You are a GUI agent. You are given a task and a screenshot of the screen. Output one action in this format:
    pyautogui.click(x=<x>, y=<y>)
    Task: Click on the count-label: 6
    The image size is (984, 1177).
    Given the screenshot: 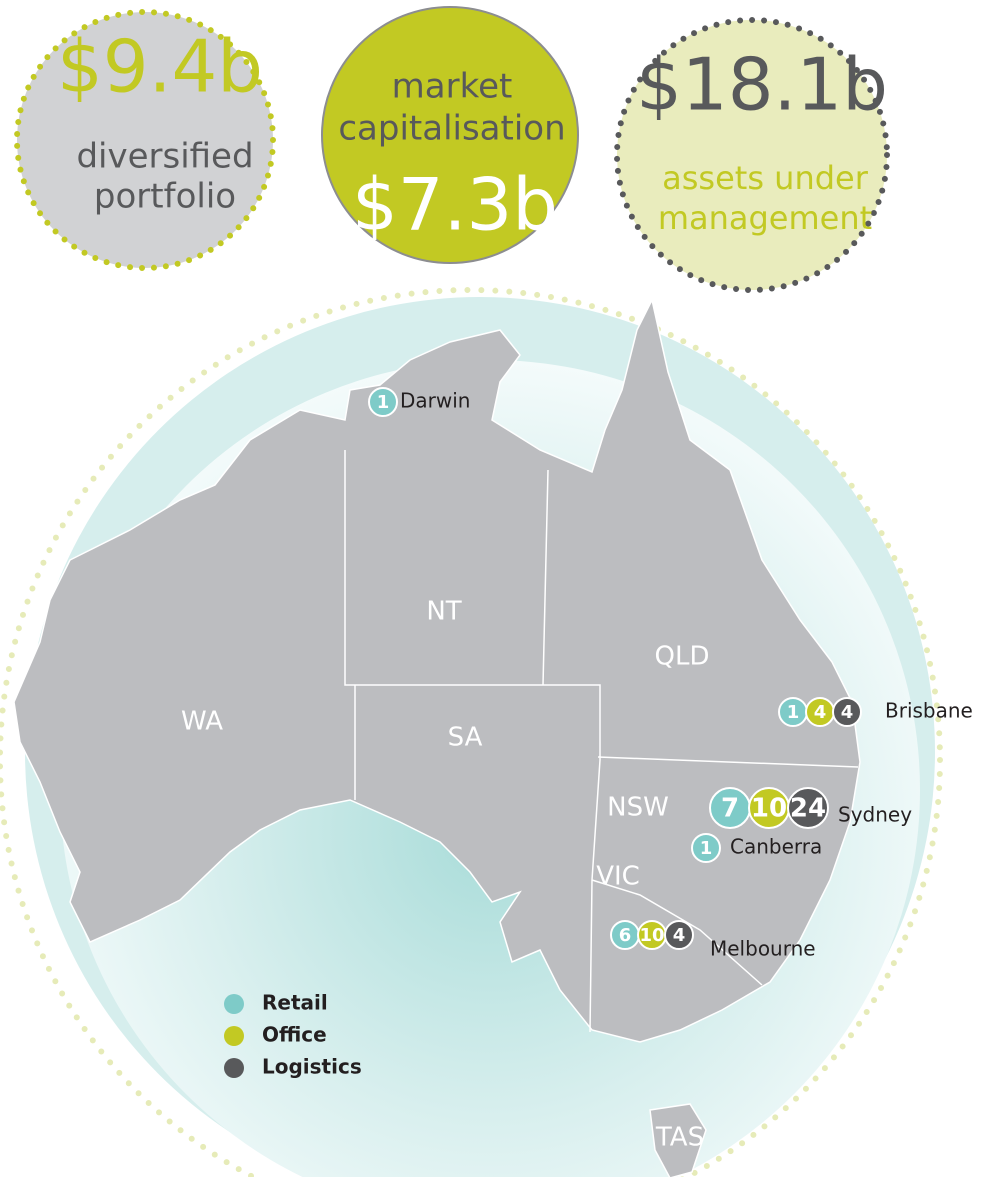 What is the action you would take?
    pyautogui.click(x=625, y=935)
    